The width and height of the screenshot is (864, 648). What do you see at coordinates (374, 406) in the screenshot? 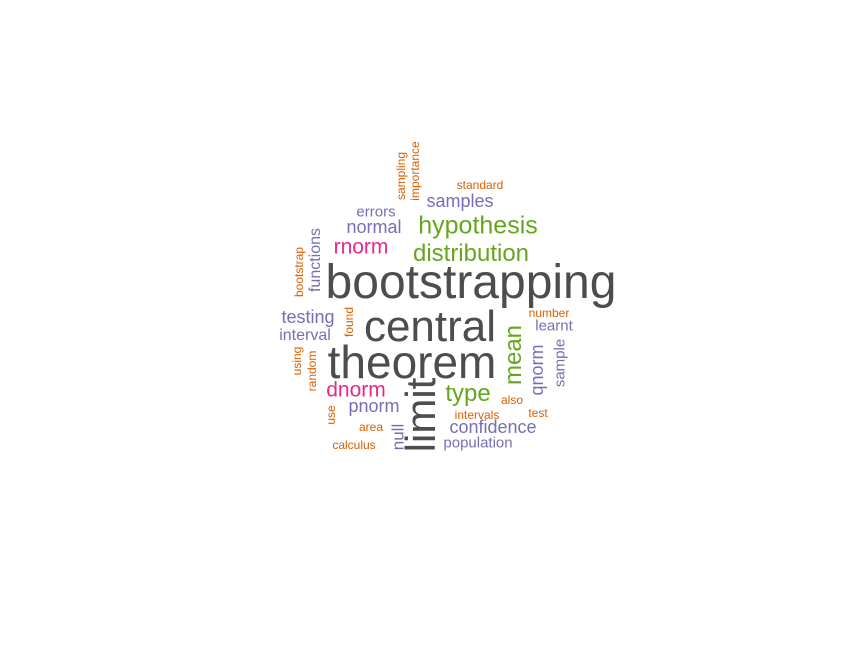
I see `word-pnorm: pnorm` at bounding box center [374, 406].